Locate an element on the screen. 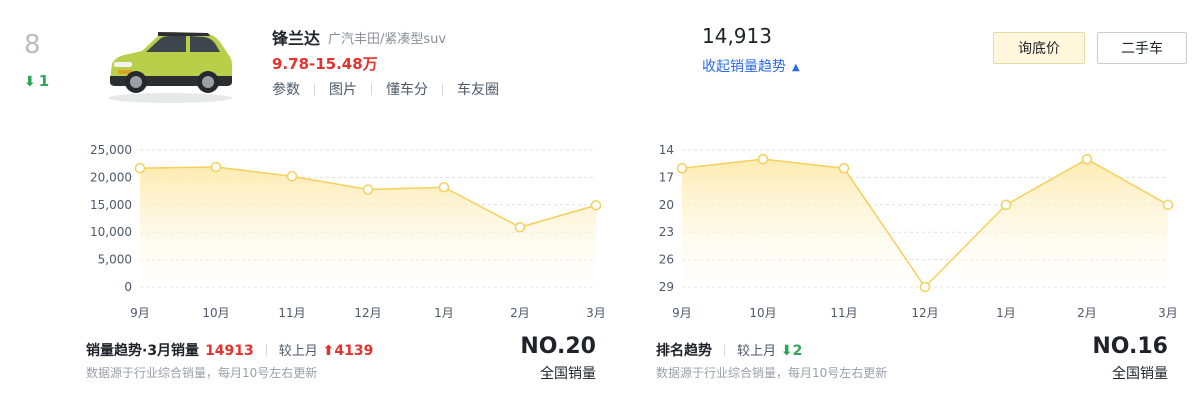 The height and width of the screenshot is (418, 1200). sales-total: 14,913 is located at coordinates (737, 36).